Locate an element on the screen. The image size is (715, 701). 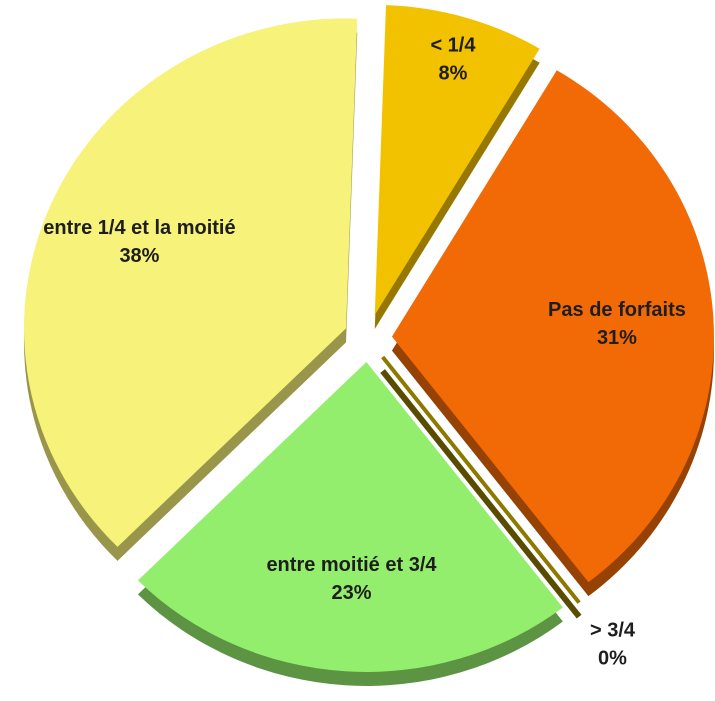
slice-label: entre moitié et 3/4 23% is located at coordinates (351, 579).